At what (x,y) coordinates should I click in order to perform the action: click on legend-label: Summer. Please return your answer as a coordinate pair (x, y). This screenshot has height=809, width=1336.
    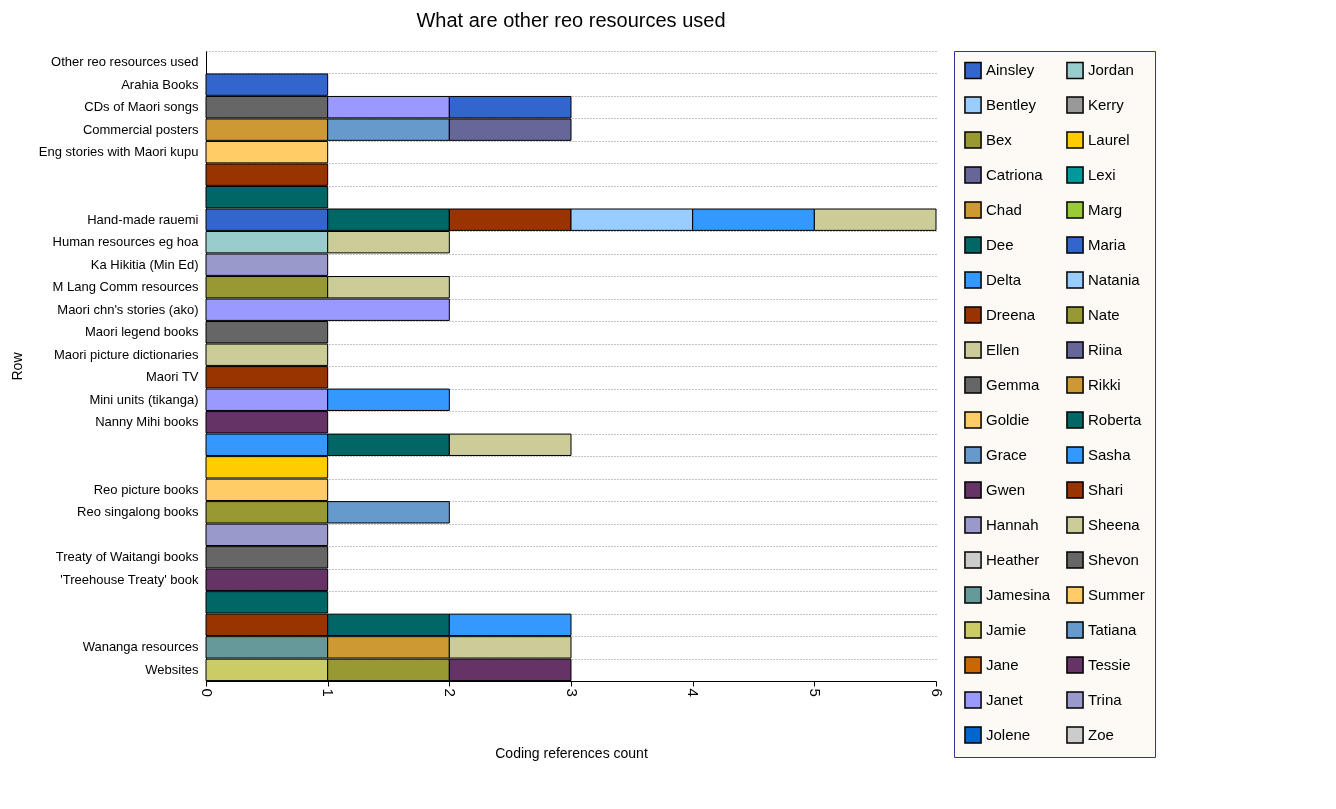
    Looking at the image, I should click on (1116, 594).